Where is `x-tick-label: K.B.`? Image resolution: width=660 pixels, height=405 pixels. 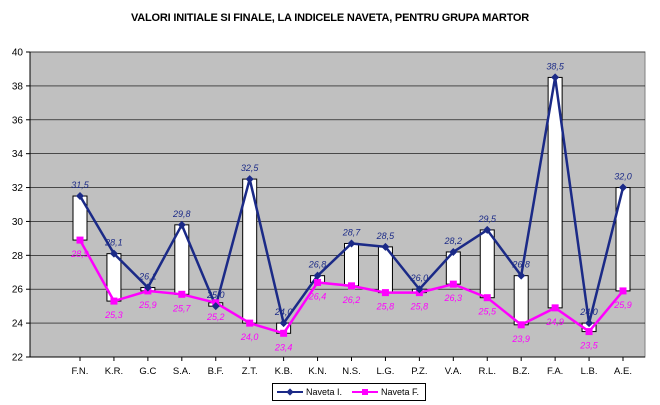
x-tick-label: K.B. is located at coordinates (284, 371).